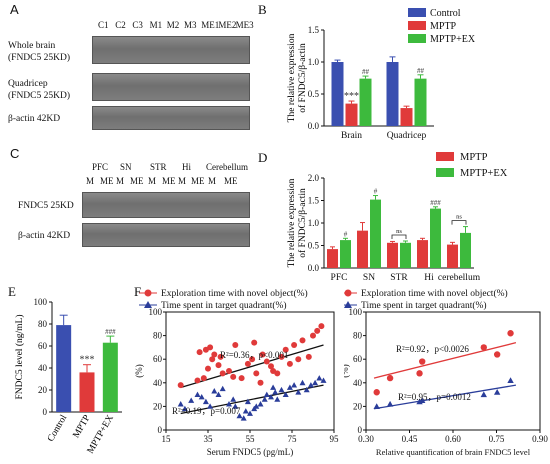 The image size is (550, 464). What do you see at coordinates (250, 452) in the screenshot?
I see `x-axis-label: Serum FNDC5 (pg/mL)` at bounding box center [250, 452].